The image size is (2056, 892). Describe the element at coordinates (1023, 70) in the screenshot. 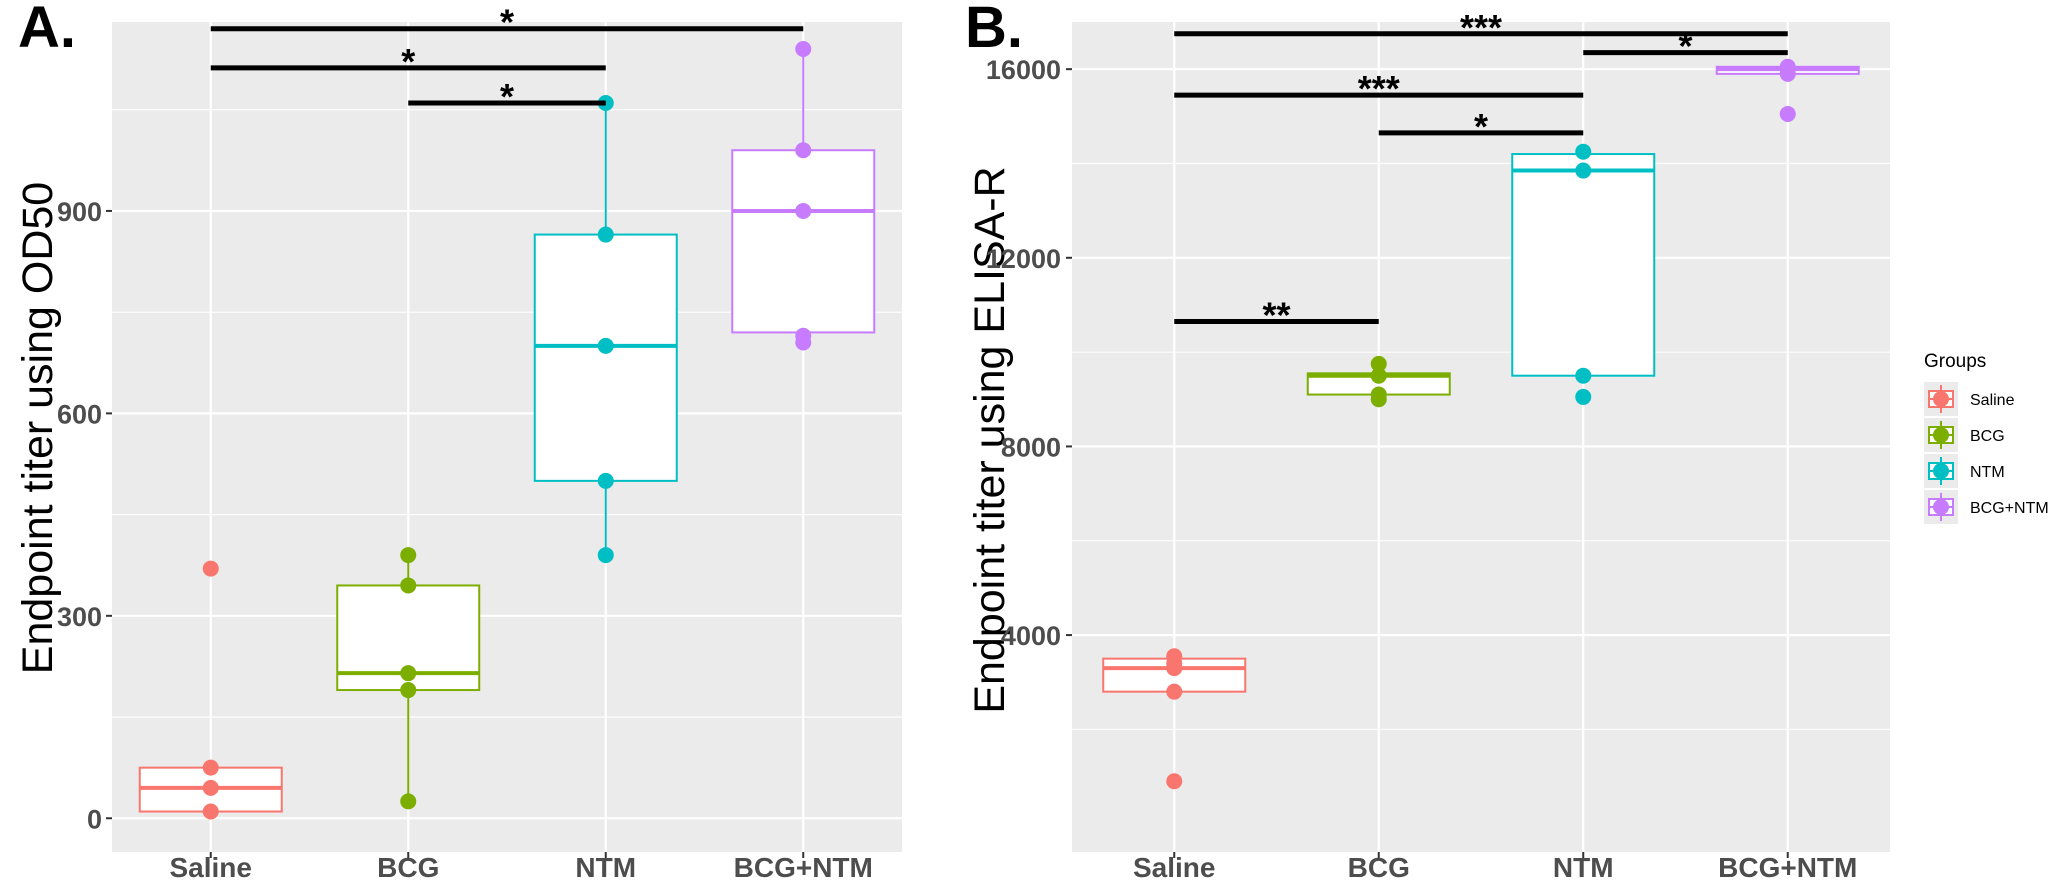

I see `panel-b-y-tick-label: 16000` at that location.